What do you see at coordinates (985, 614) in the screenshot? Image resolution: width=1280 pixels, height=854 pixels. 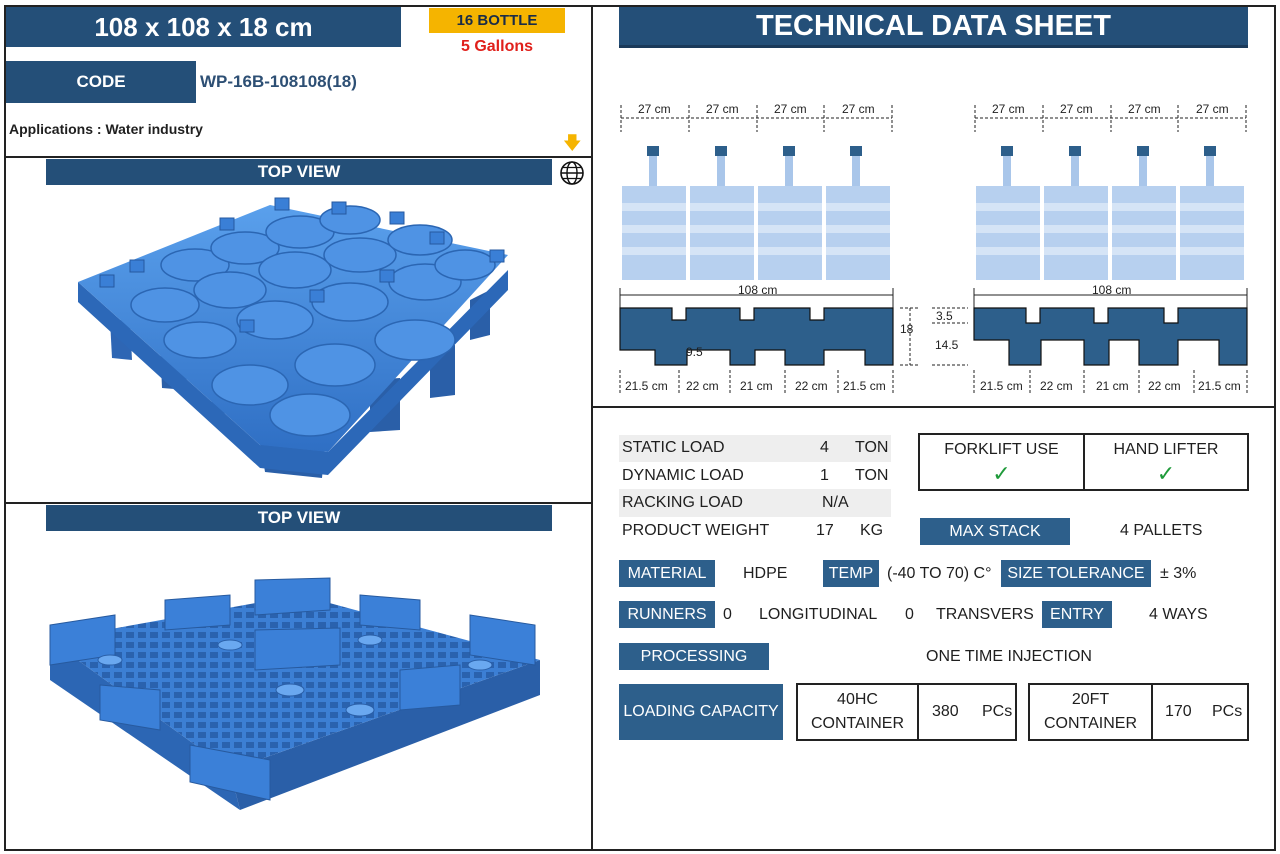 I see `runners-trans-label: TRANSVERS` at bounding box center [985, 614].